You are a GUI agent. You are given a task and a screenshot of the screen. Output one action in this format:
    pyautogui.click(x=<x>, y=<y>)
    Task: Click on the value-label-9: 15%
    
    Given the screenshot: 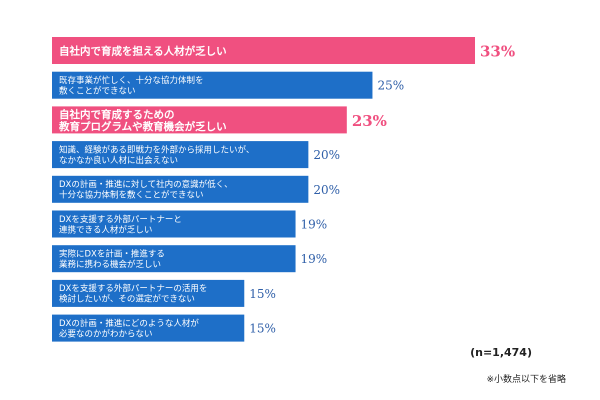 What is the action you would take?
    pyautogui.click(x=262, y=329)
    